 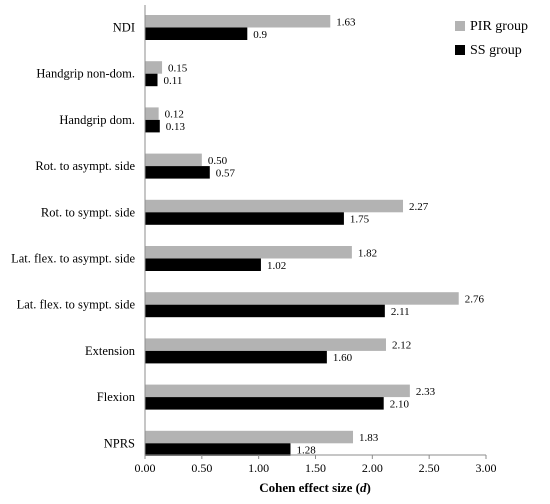 I want to click on category-label-5: Lat. flex. to asympt. side, so click(x=73, y=259).